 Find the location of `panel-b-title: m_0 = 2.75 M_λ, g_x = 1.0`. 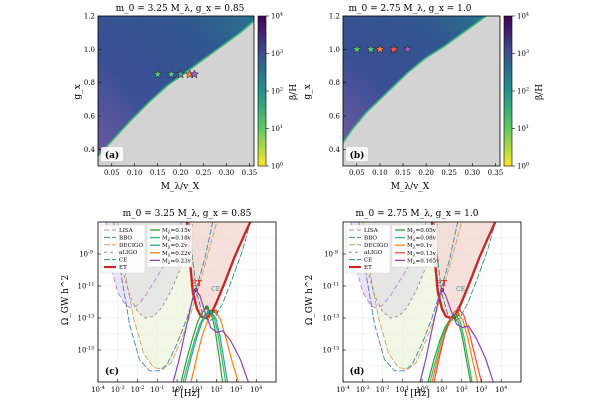

panel-b-title: m_0 = 2.75 M_λ, g_x = 1.0 is located at coordinates (410, 9).